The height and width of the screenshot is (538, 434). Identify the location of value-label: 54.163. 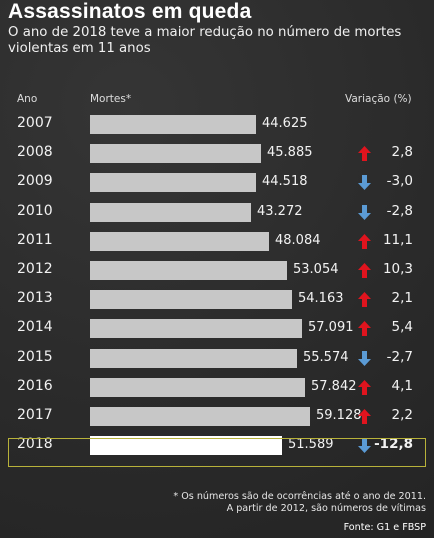
(321, 299).